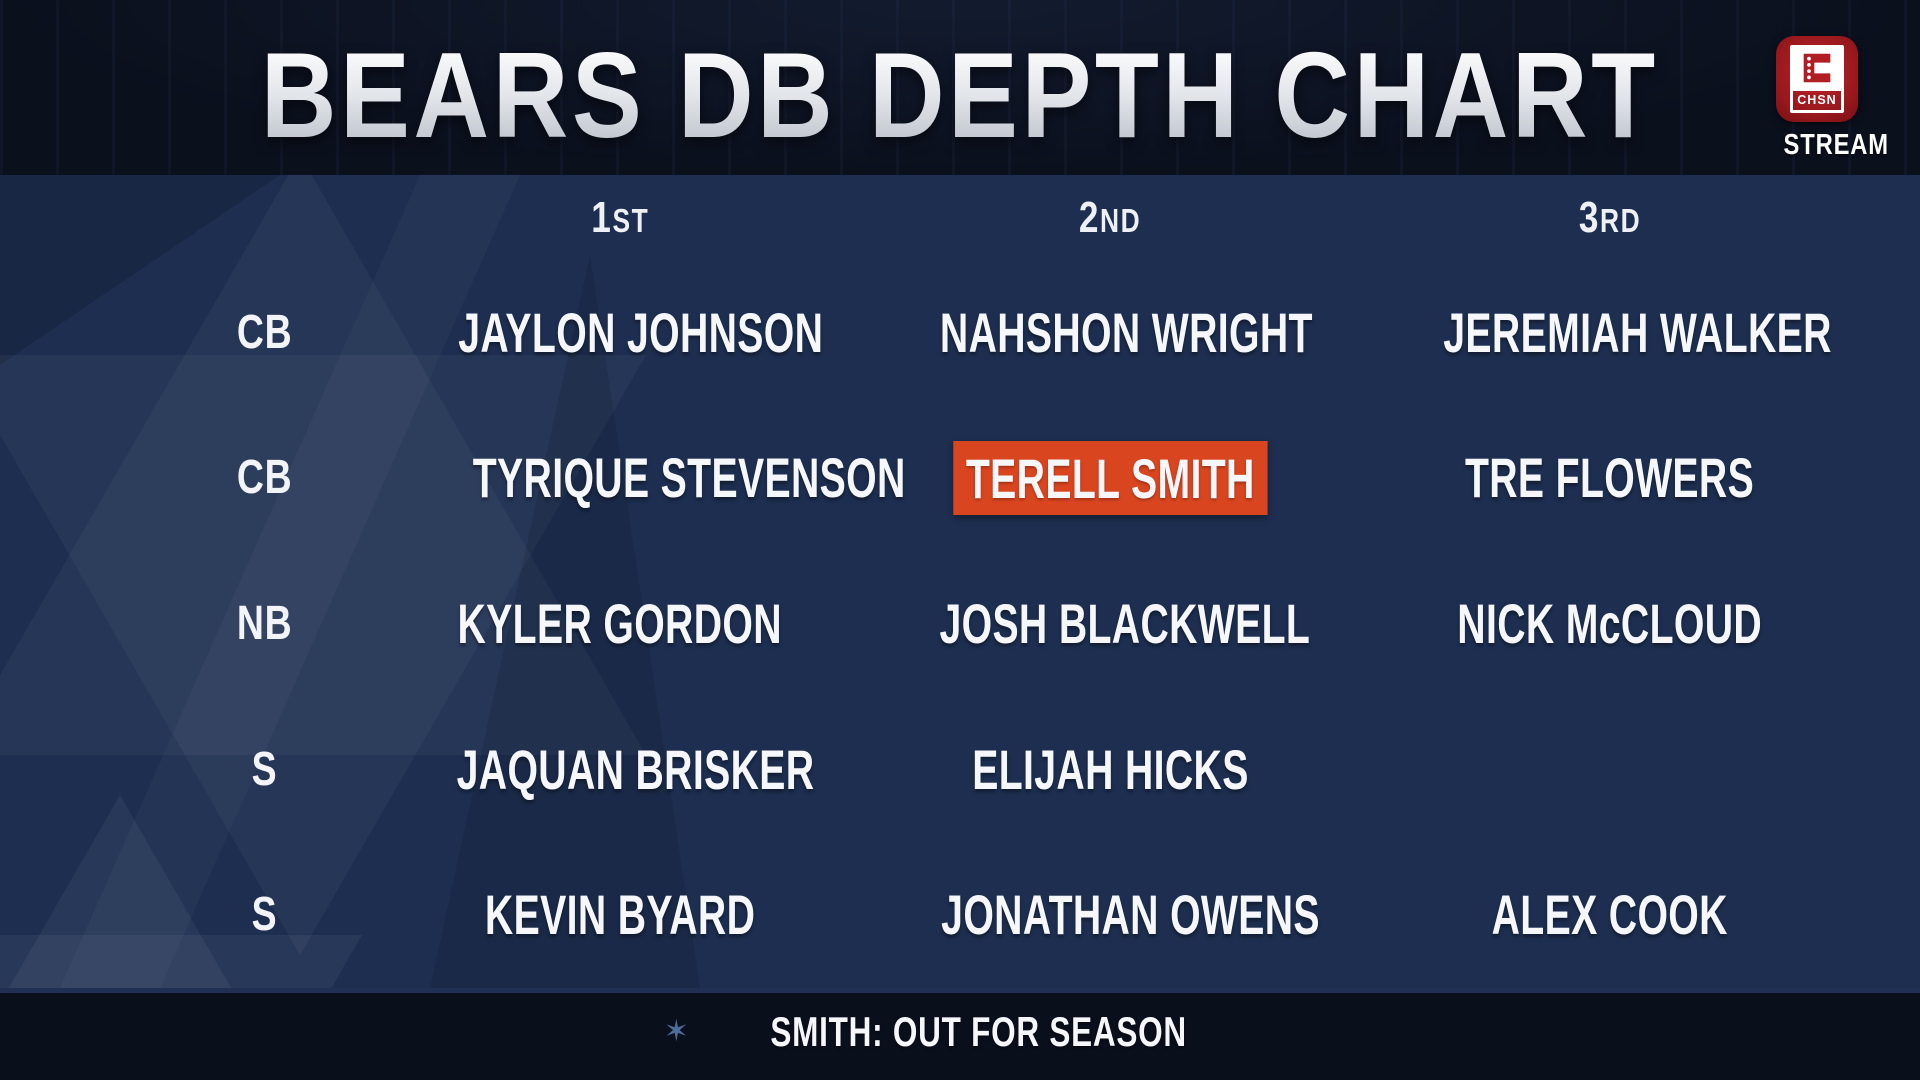 The image size is (1920, 1080). I want to click on player-name: NAHSHON WRIGHT, so click(1126, 332).